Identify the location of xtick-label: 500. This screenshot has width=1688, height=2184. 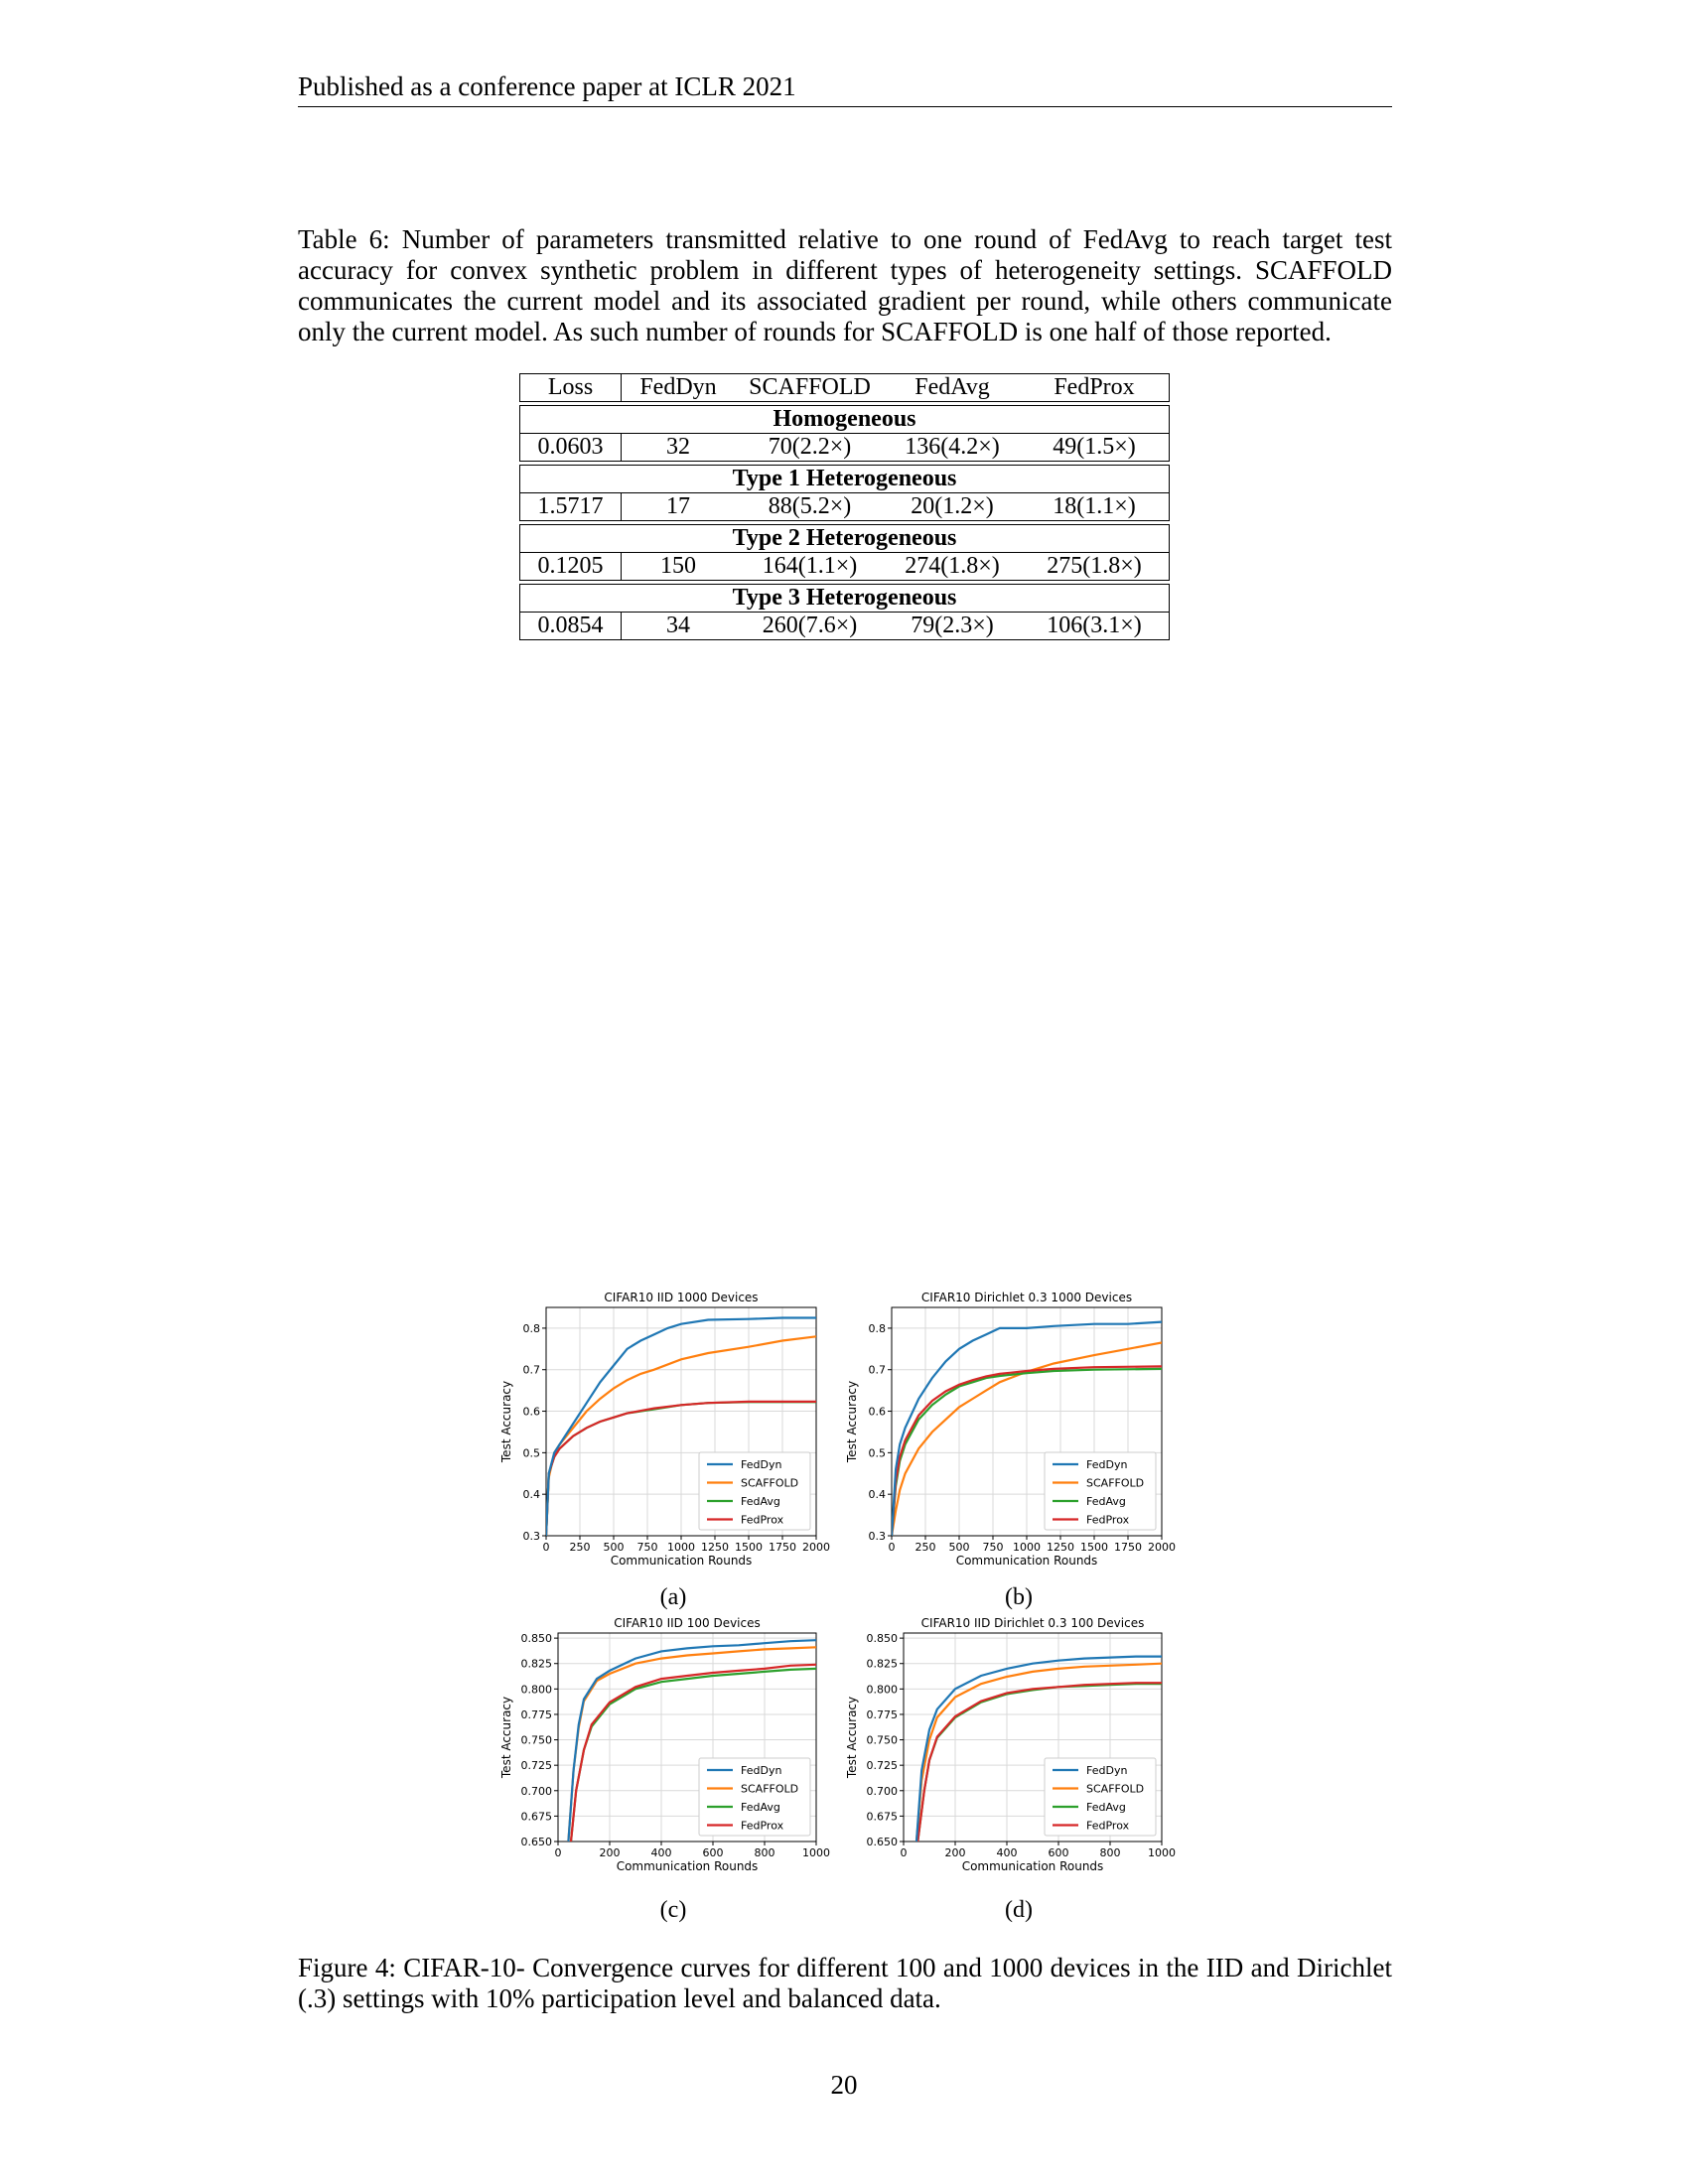
(959, 1547).